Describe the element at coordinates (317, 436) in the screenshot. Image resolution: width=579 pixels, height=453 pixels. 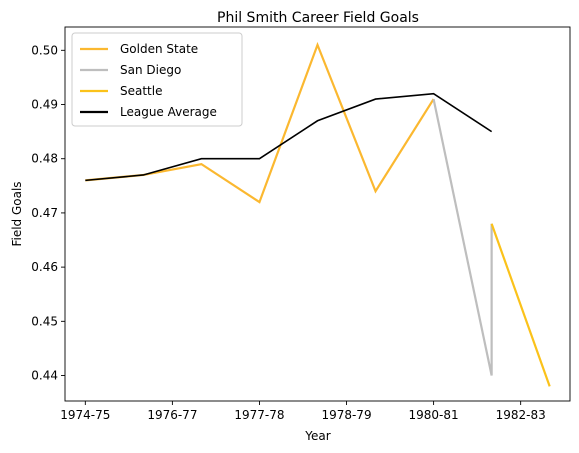
I see `x-axis-label: Year` at that location.